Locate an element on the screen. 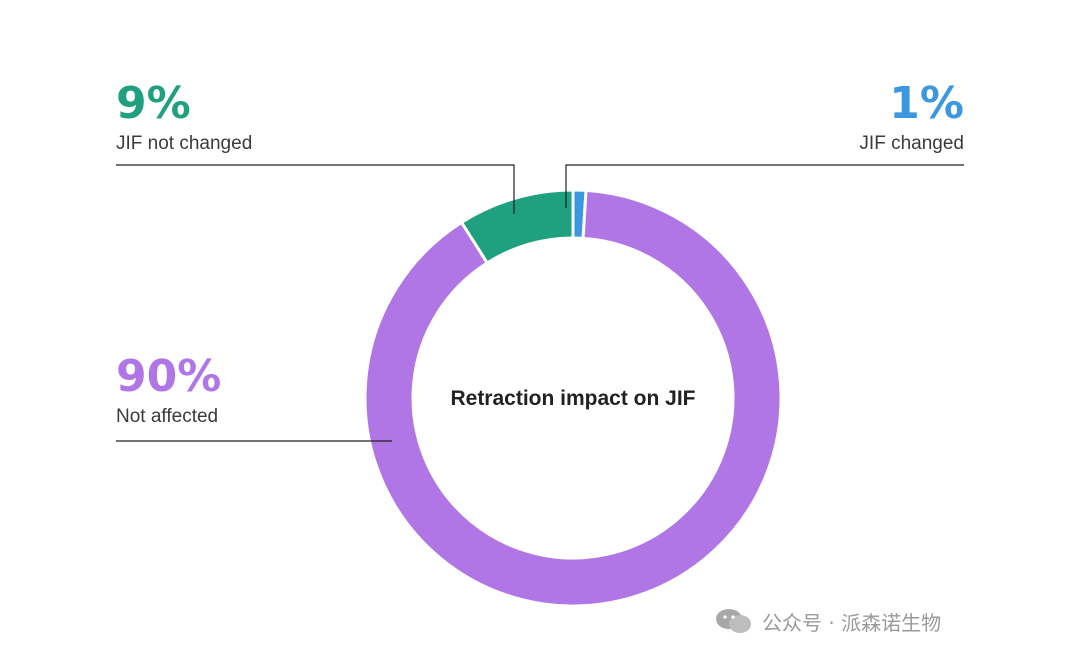  watermark: 公众号 · 派森诺生物 is located at coordinates (827, 621).